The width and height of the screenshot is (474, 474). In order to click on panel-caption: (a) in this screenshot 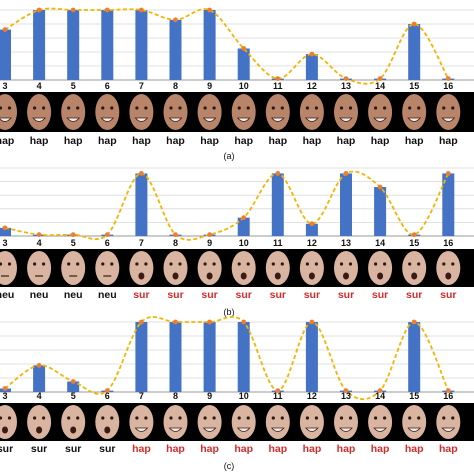, I will do `click(229, 156)`.